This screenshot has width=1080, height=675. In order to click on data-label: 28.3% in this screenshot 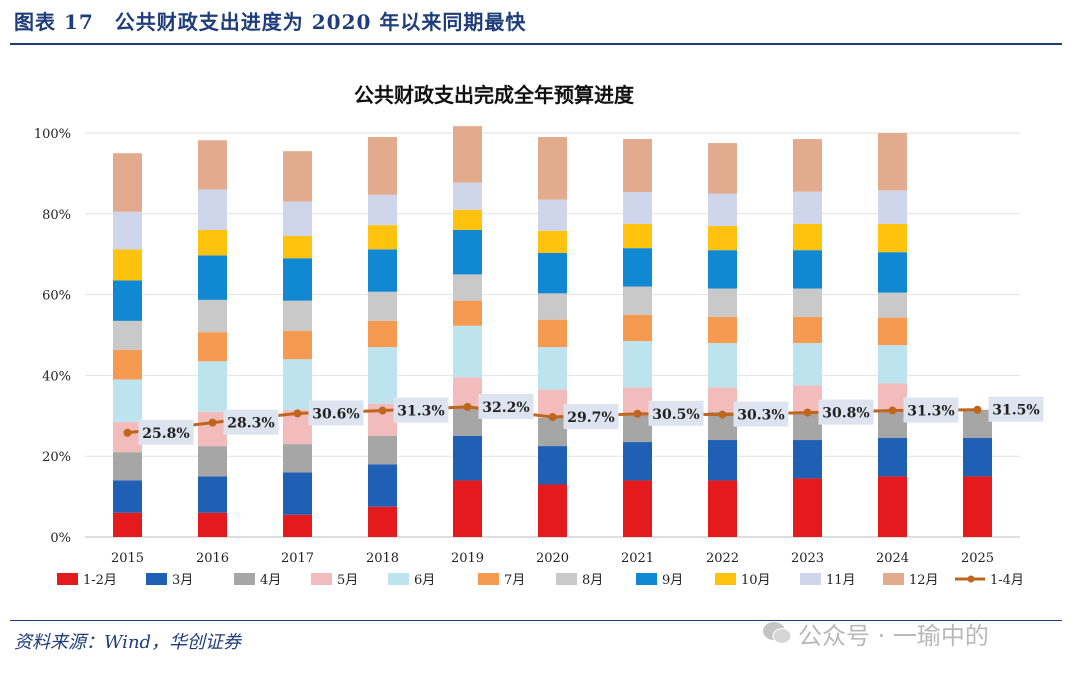, I will do `click(250, 424)`.